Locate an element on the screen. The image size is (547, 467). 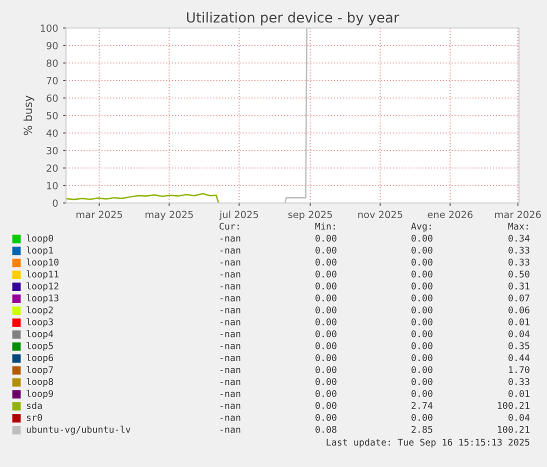
text: 0.35 is located at coordinates (519, 346).